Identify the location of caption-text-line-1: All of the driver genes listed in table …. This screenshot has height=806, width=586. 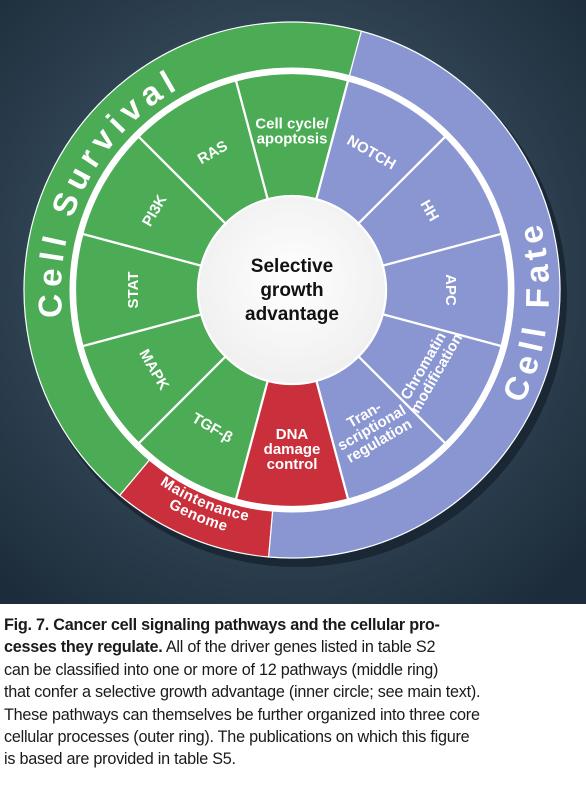
(299, 647).